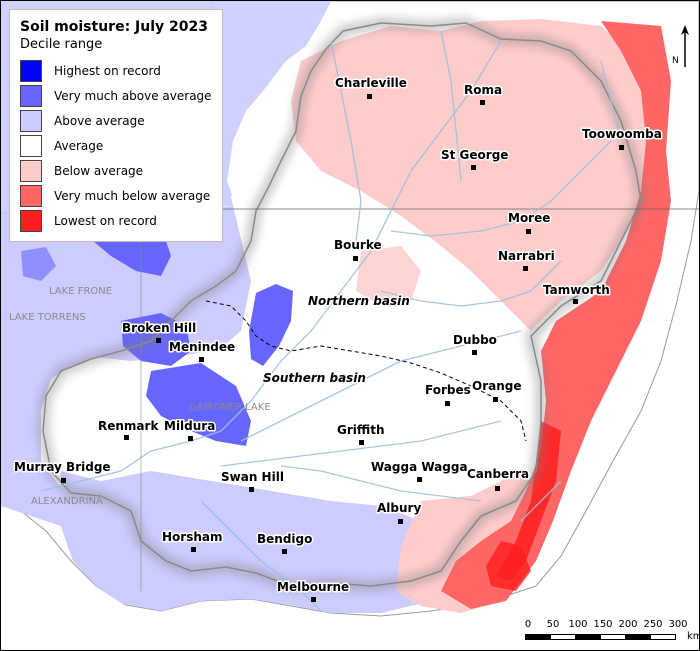 The width and height of the screenshot is (700, 651). I want to click on legend-item: Highest on record, so click(116, 70).